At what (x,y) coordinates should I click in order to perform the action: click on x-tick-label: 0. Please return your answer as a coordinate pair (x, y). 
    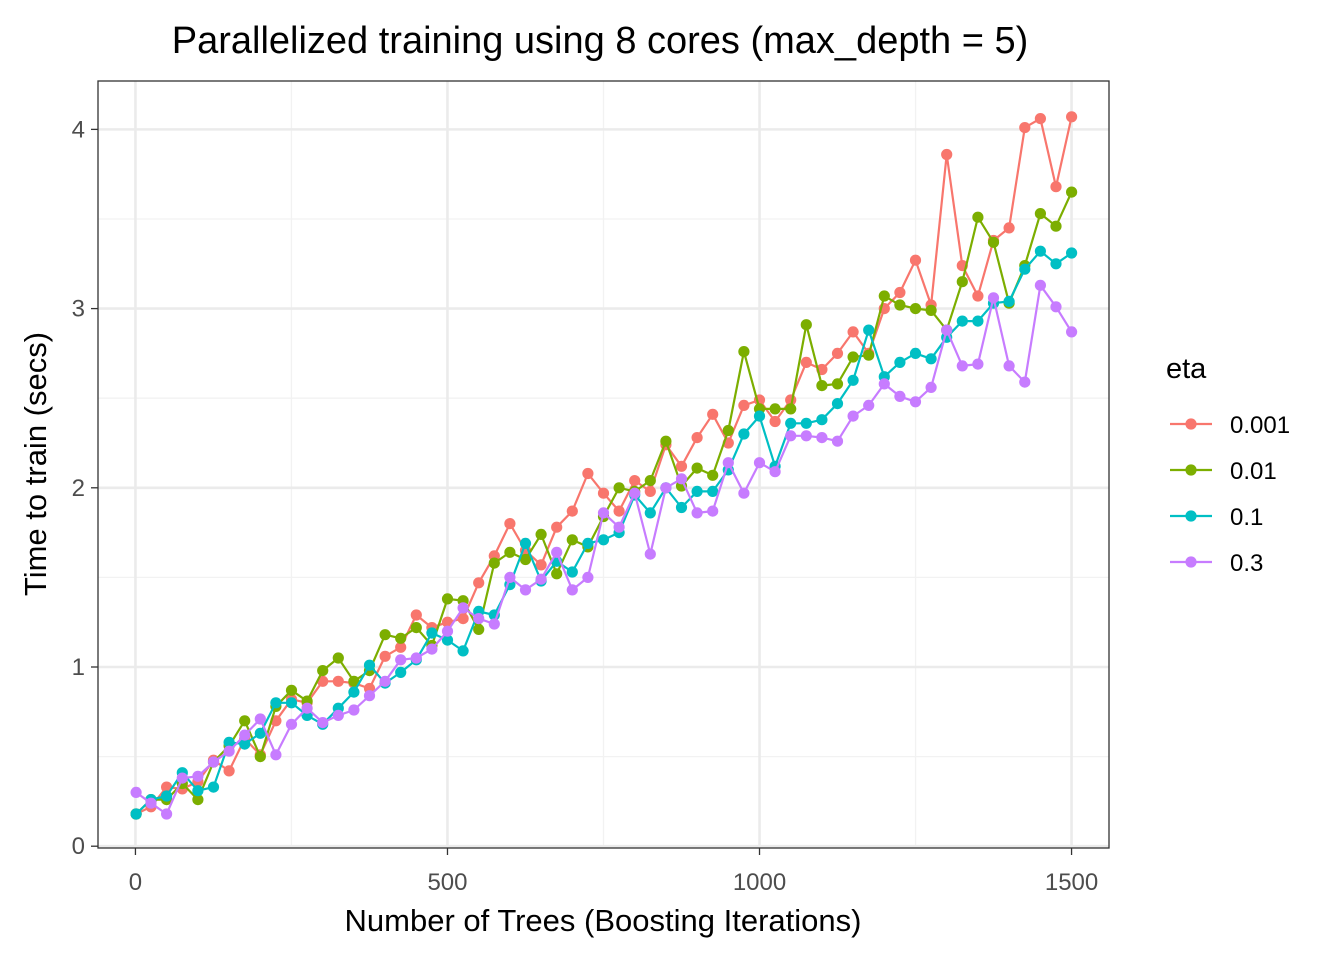
    Looking at the image, I should click on (135, 882).